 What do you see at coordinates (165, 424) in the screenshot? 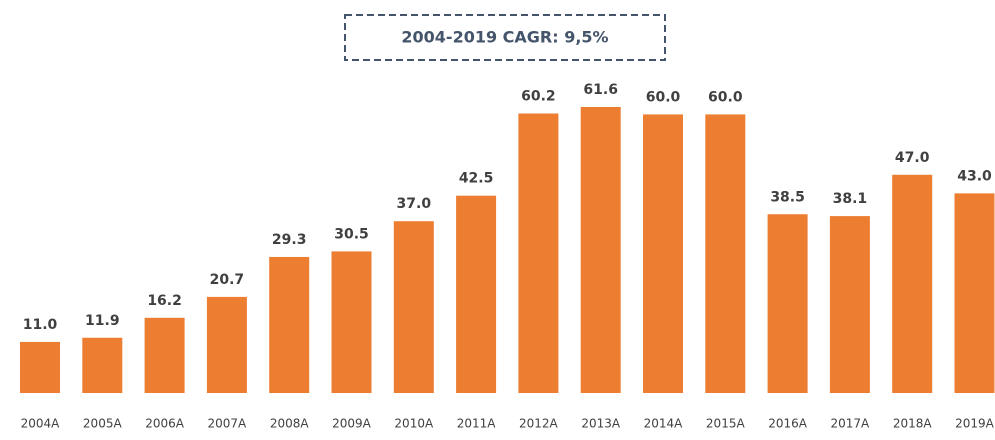
I see `x-tick-label: 2006A` at bounding box center [165, 424].